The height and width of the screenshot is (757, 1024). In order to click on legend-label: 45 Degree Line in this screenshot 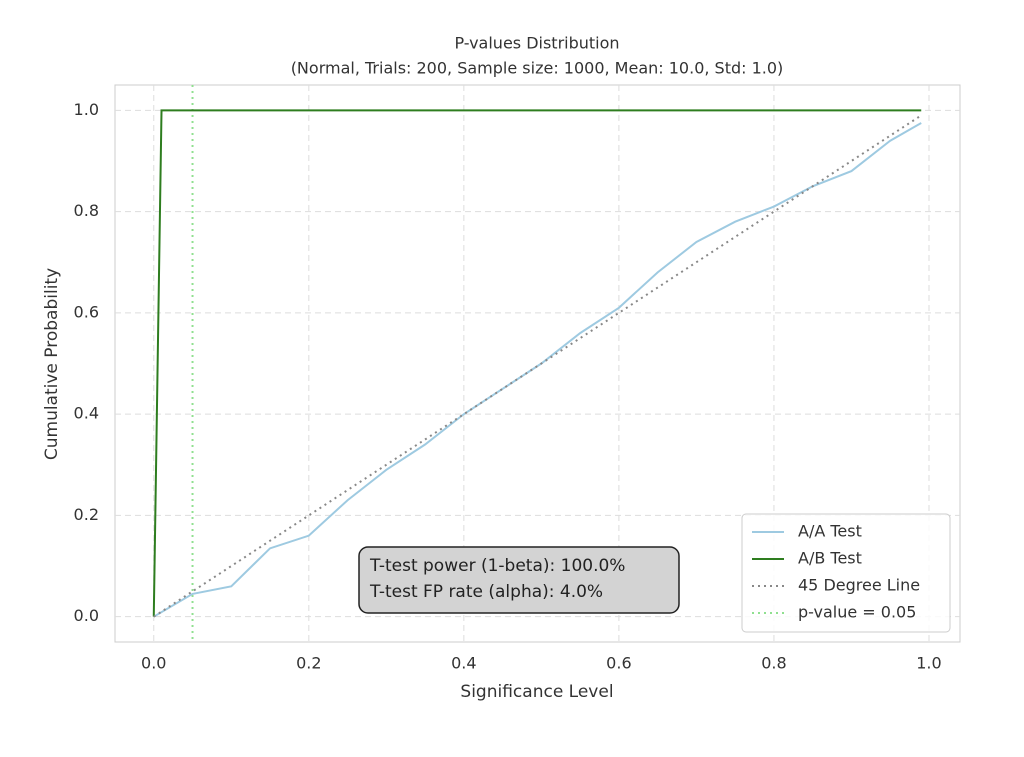, I will do `click(859, 585)`.